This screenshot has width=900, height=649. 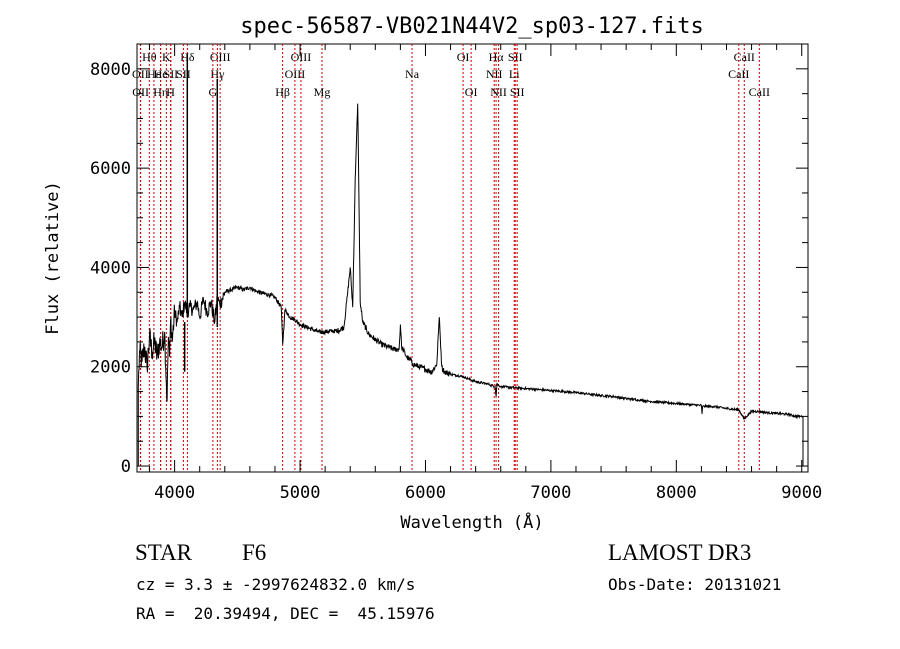 What do you see at coordinates (161, 74) in the screenshot?
I see `line-marker-label: He` at bounding box center [161, 74].